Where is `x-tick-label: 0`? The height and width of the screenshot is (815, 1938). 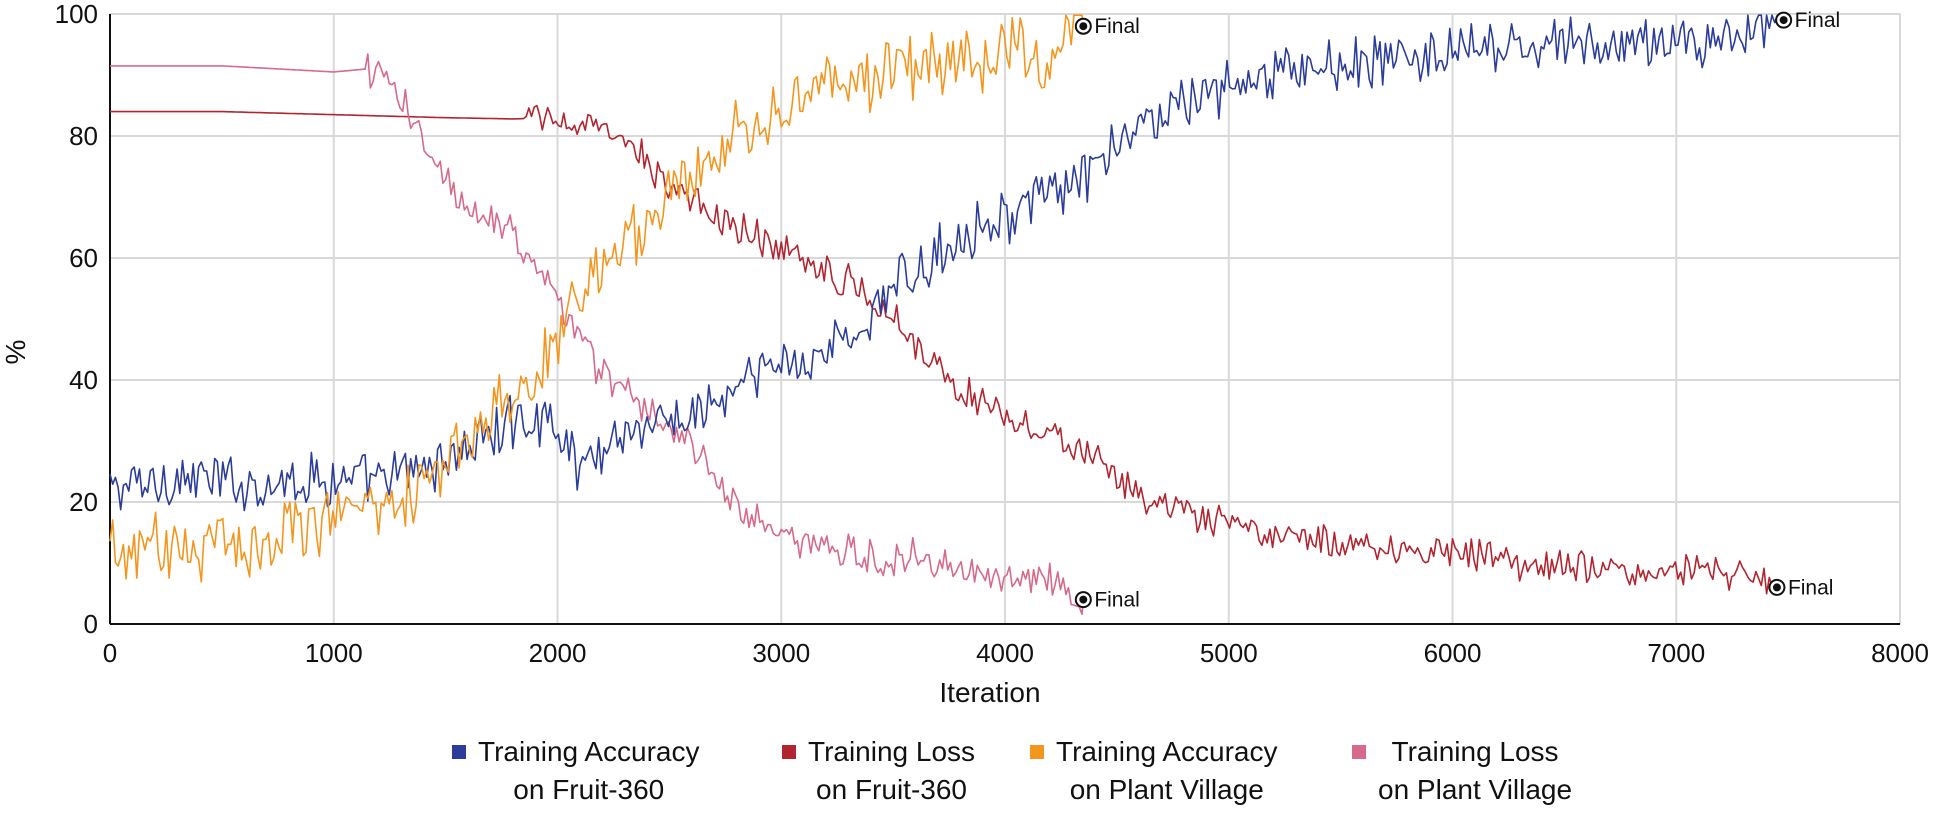
x-tick-label: 0 is located at coordinates (110, 653).